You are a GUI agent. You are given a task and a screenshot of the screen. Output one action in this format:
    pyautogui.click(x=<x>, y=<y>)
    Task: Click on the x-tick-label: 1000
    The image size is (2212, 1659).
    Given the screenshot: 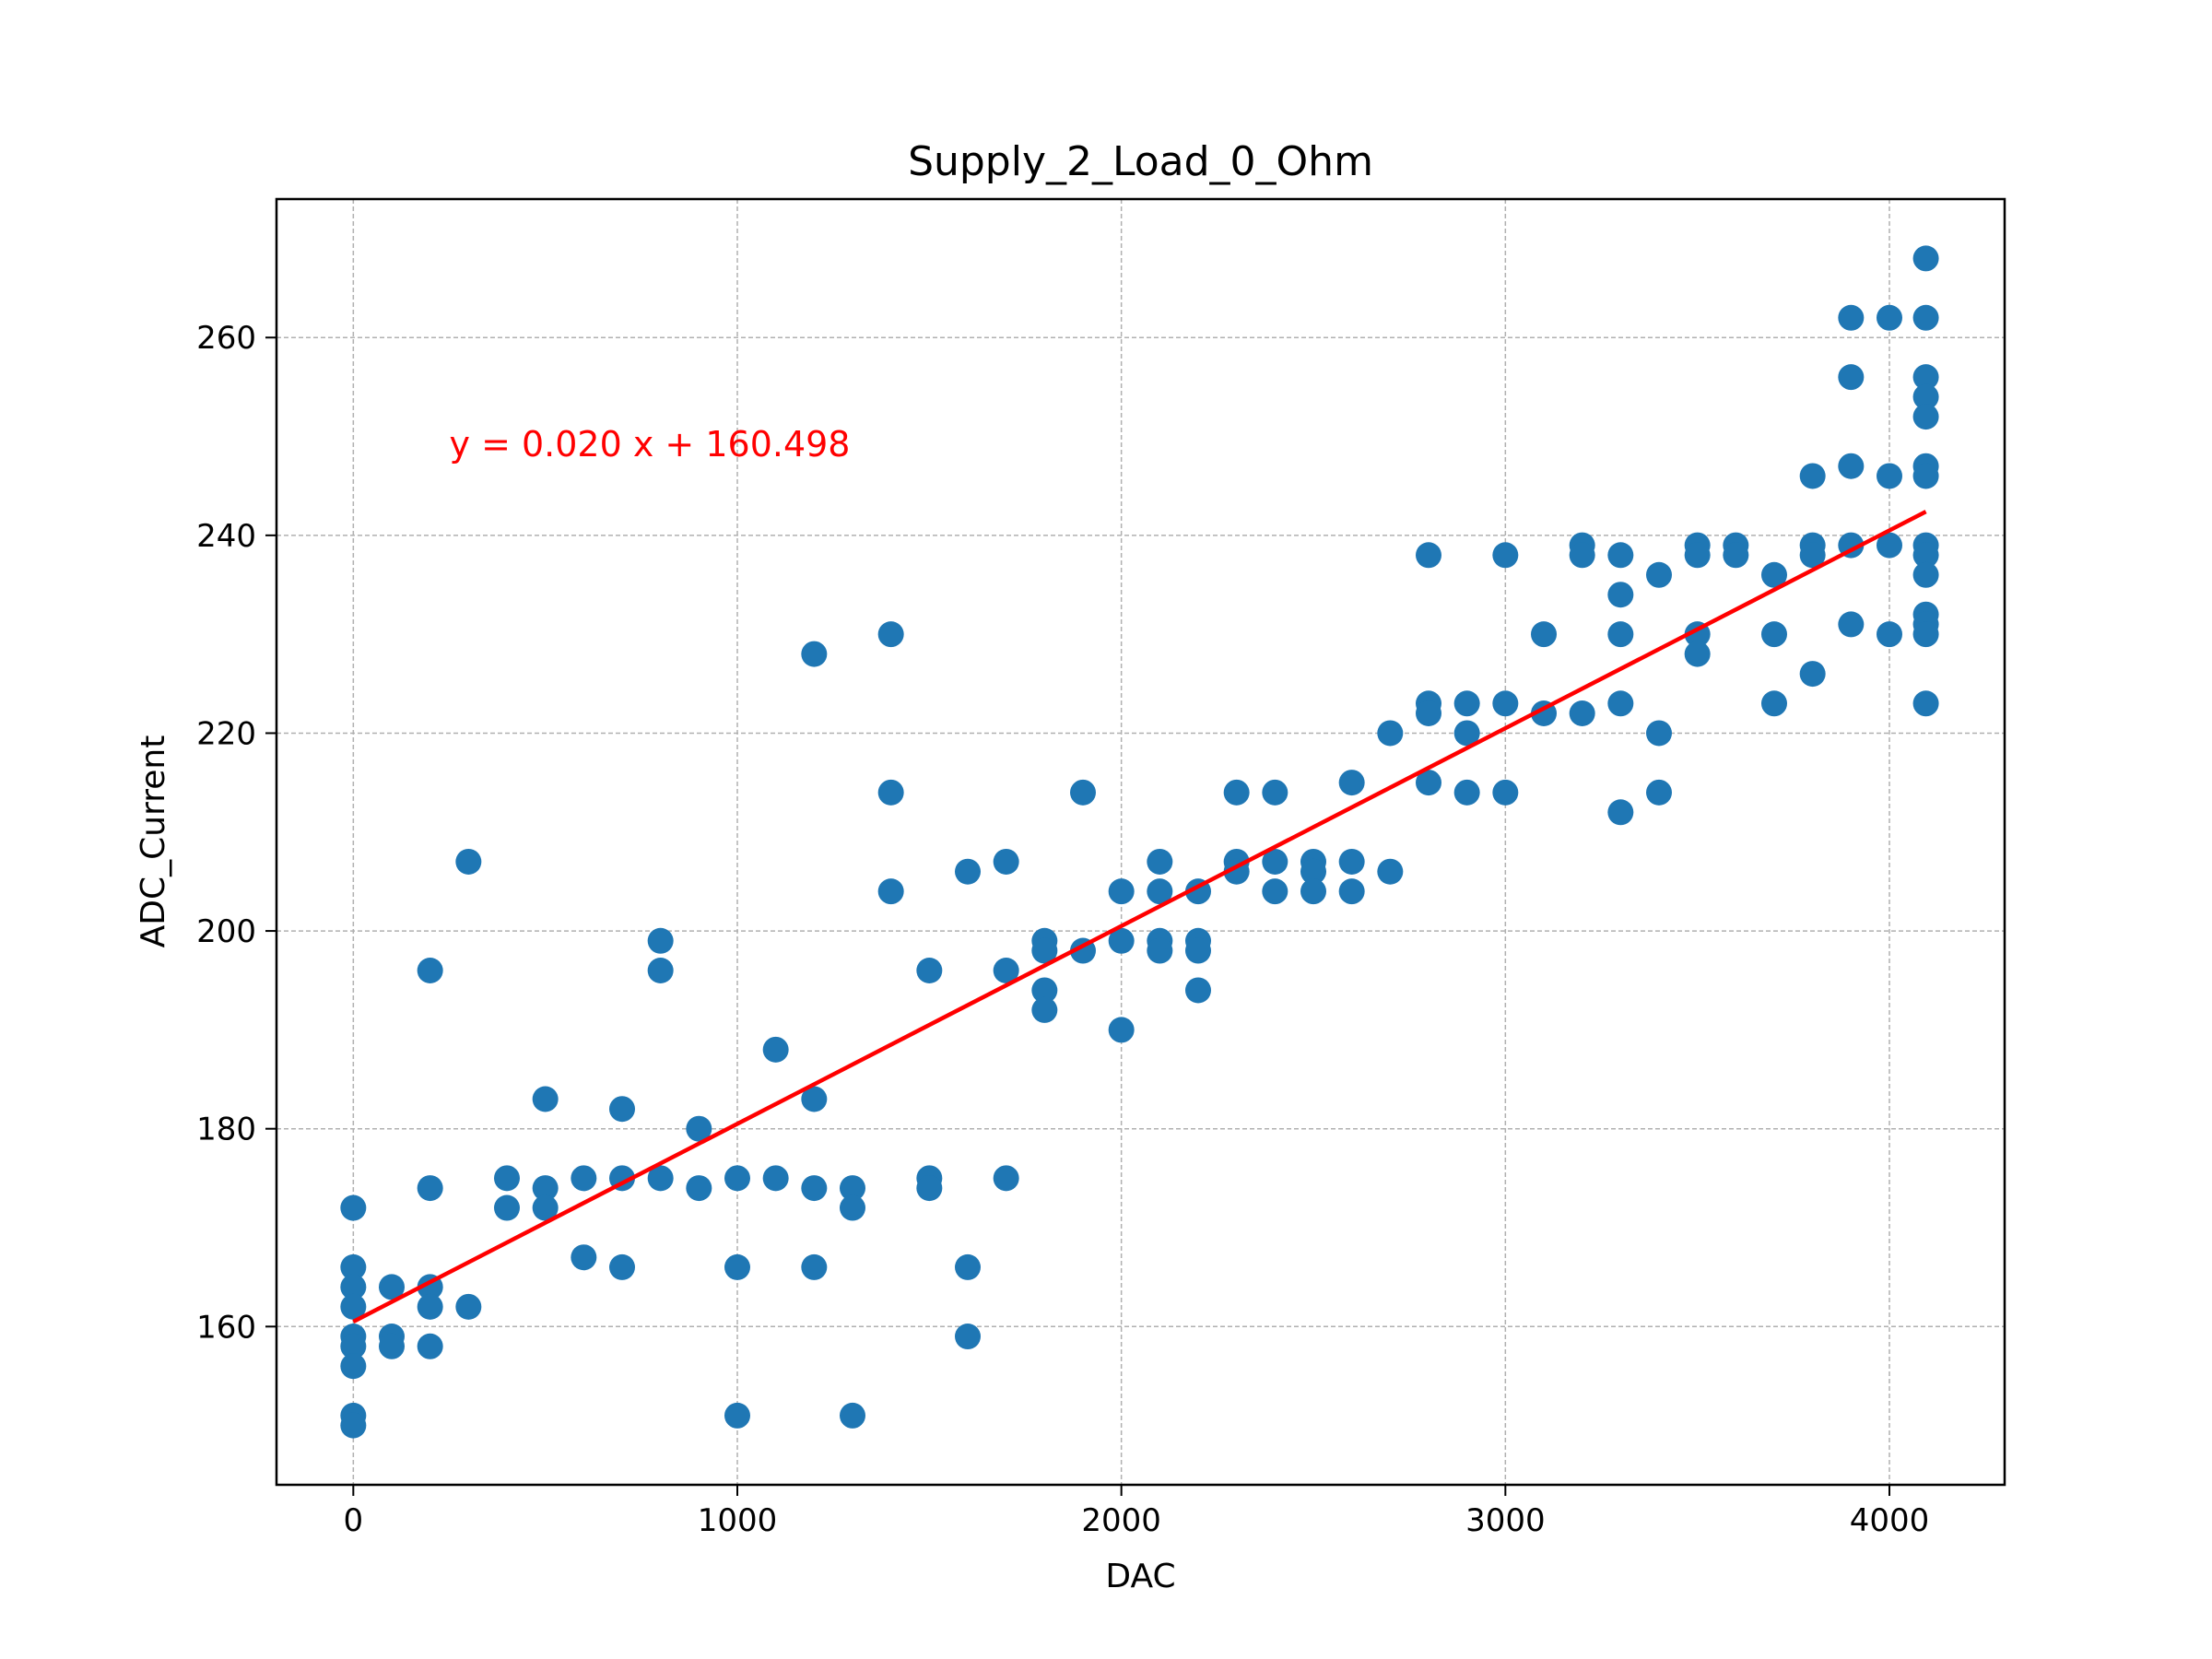 What is the action you would take?
    pyautogui.click(x=738, y=1520)
    